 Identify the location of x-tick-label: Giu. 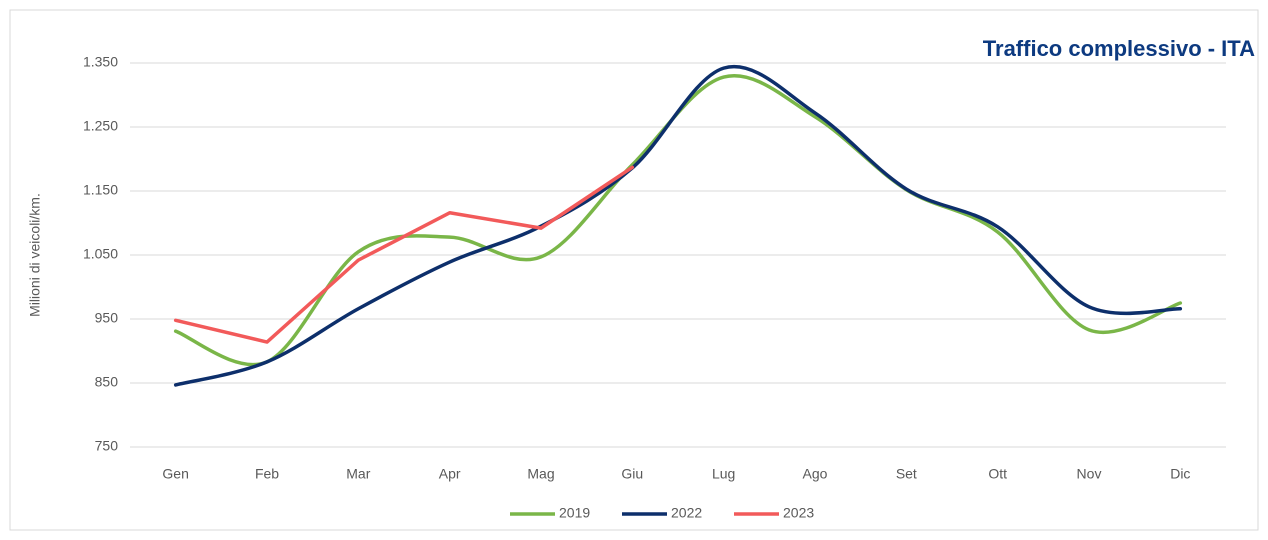
(632, 474).